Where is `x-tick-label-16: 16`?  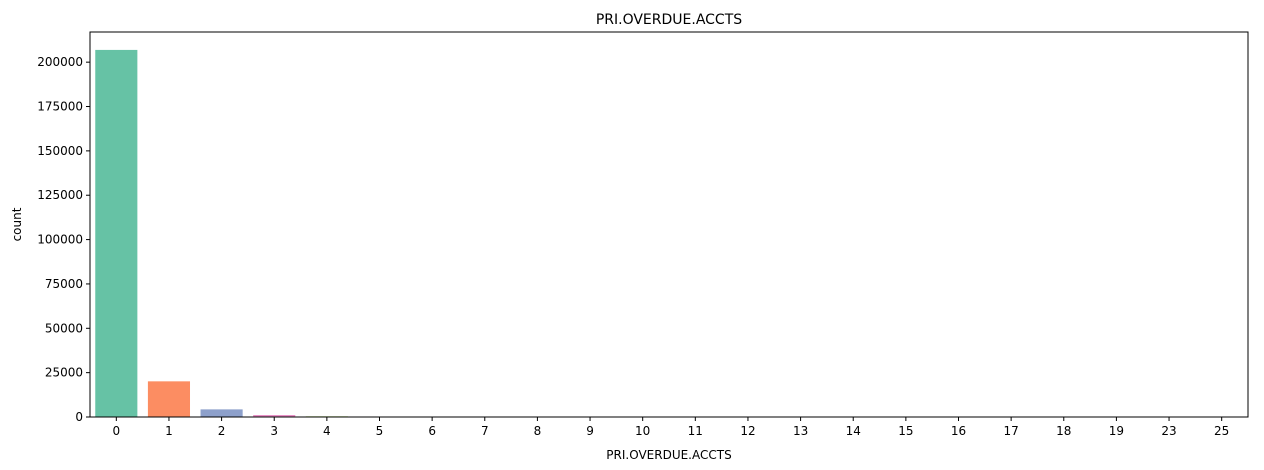 x-tick-label-16: 16 is located at coordinates (958, 431).